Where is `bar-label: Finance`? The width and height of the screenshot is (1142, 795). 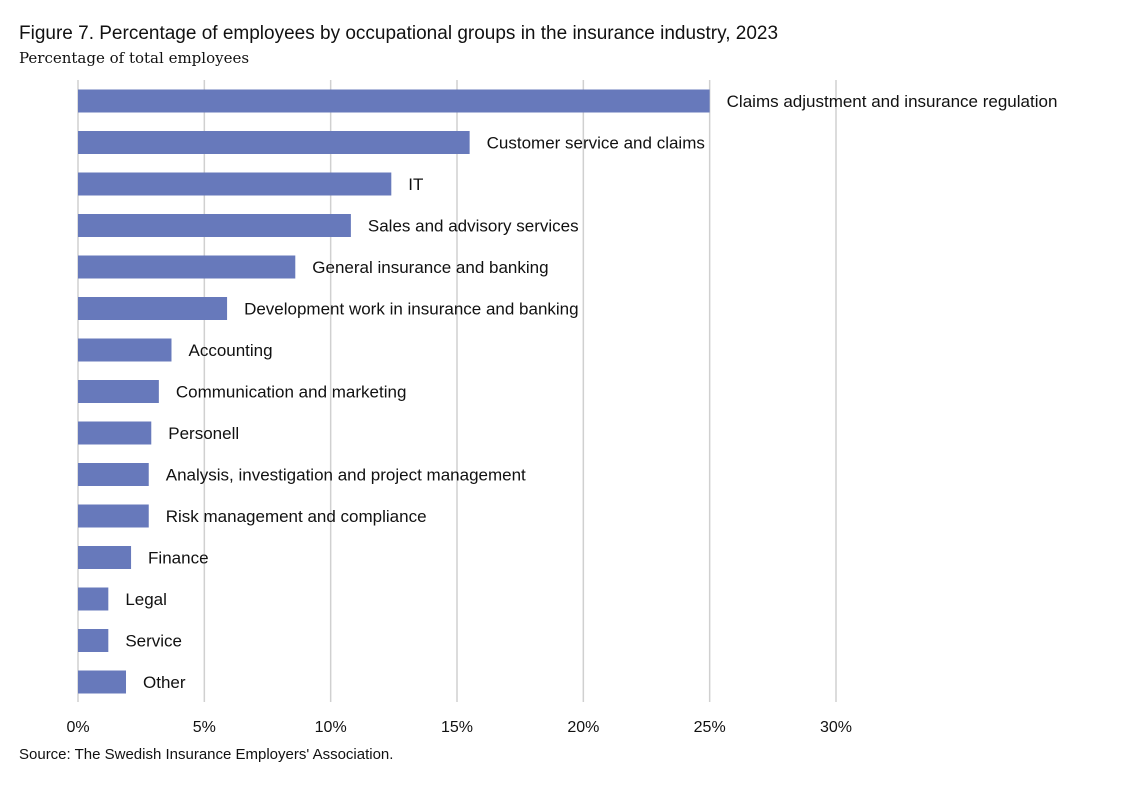 bar-label: Finance is located at coordinates (178, 558).